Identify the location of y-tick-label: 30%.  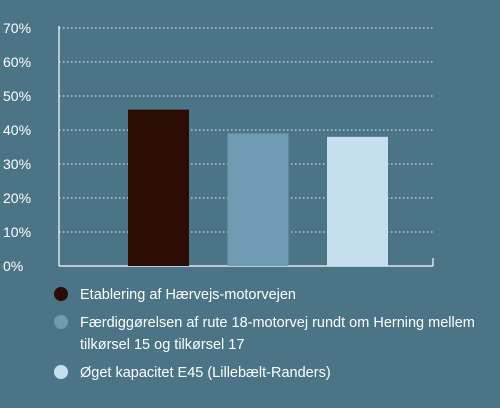
(17, 164).